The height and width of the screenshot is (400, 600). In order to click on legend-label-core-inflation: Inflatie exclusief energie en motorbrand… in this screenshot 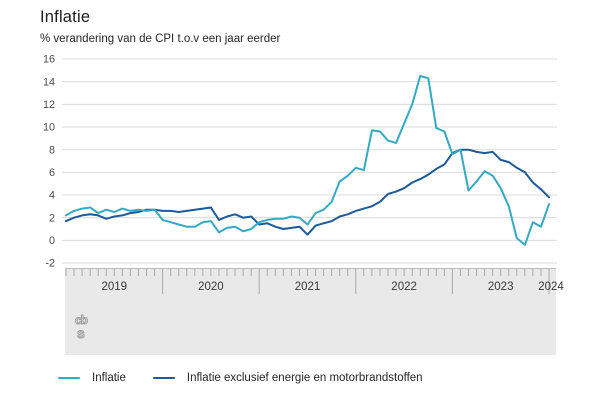, I will do `click(304, 378)`.